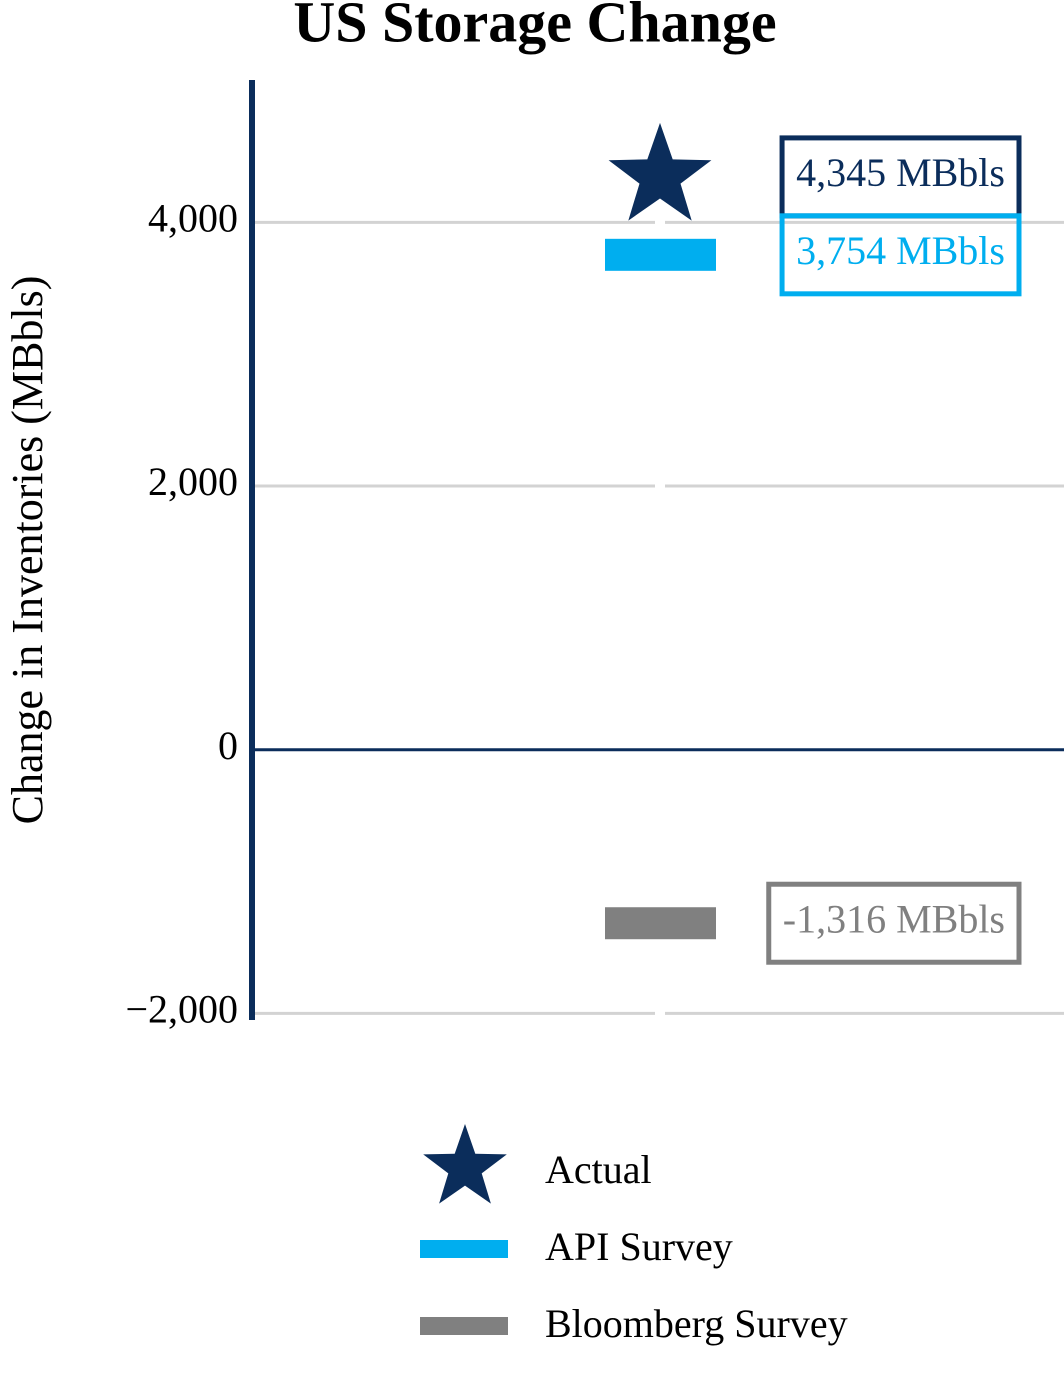 This screenshot has height=1380, width=1064. I want to click on value-label: -1,316 MBbls, so click(894, 918).